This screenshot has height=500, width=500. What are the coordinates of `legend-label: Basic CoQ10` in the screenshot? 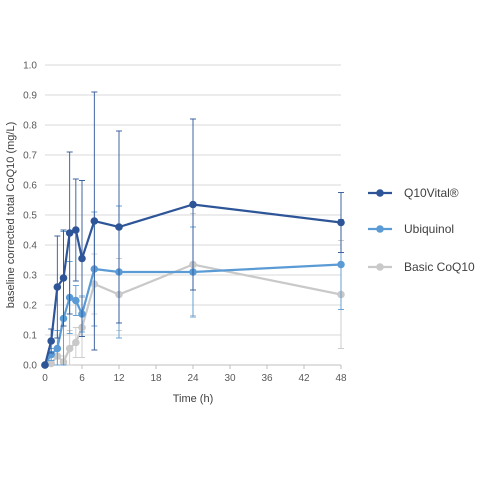 It's located at (439, 267).